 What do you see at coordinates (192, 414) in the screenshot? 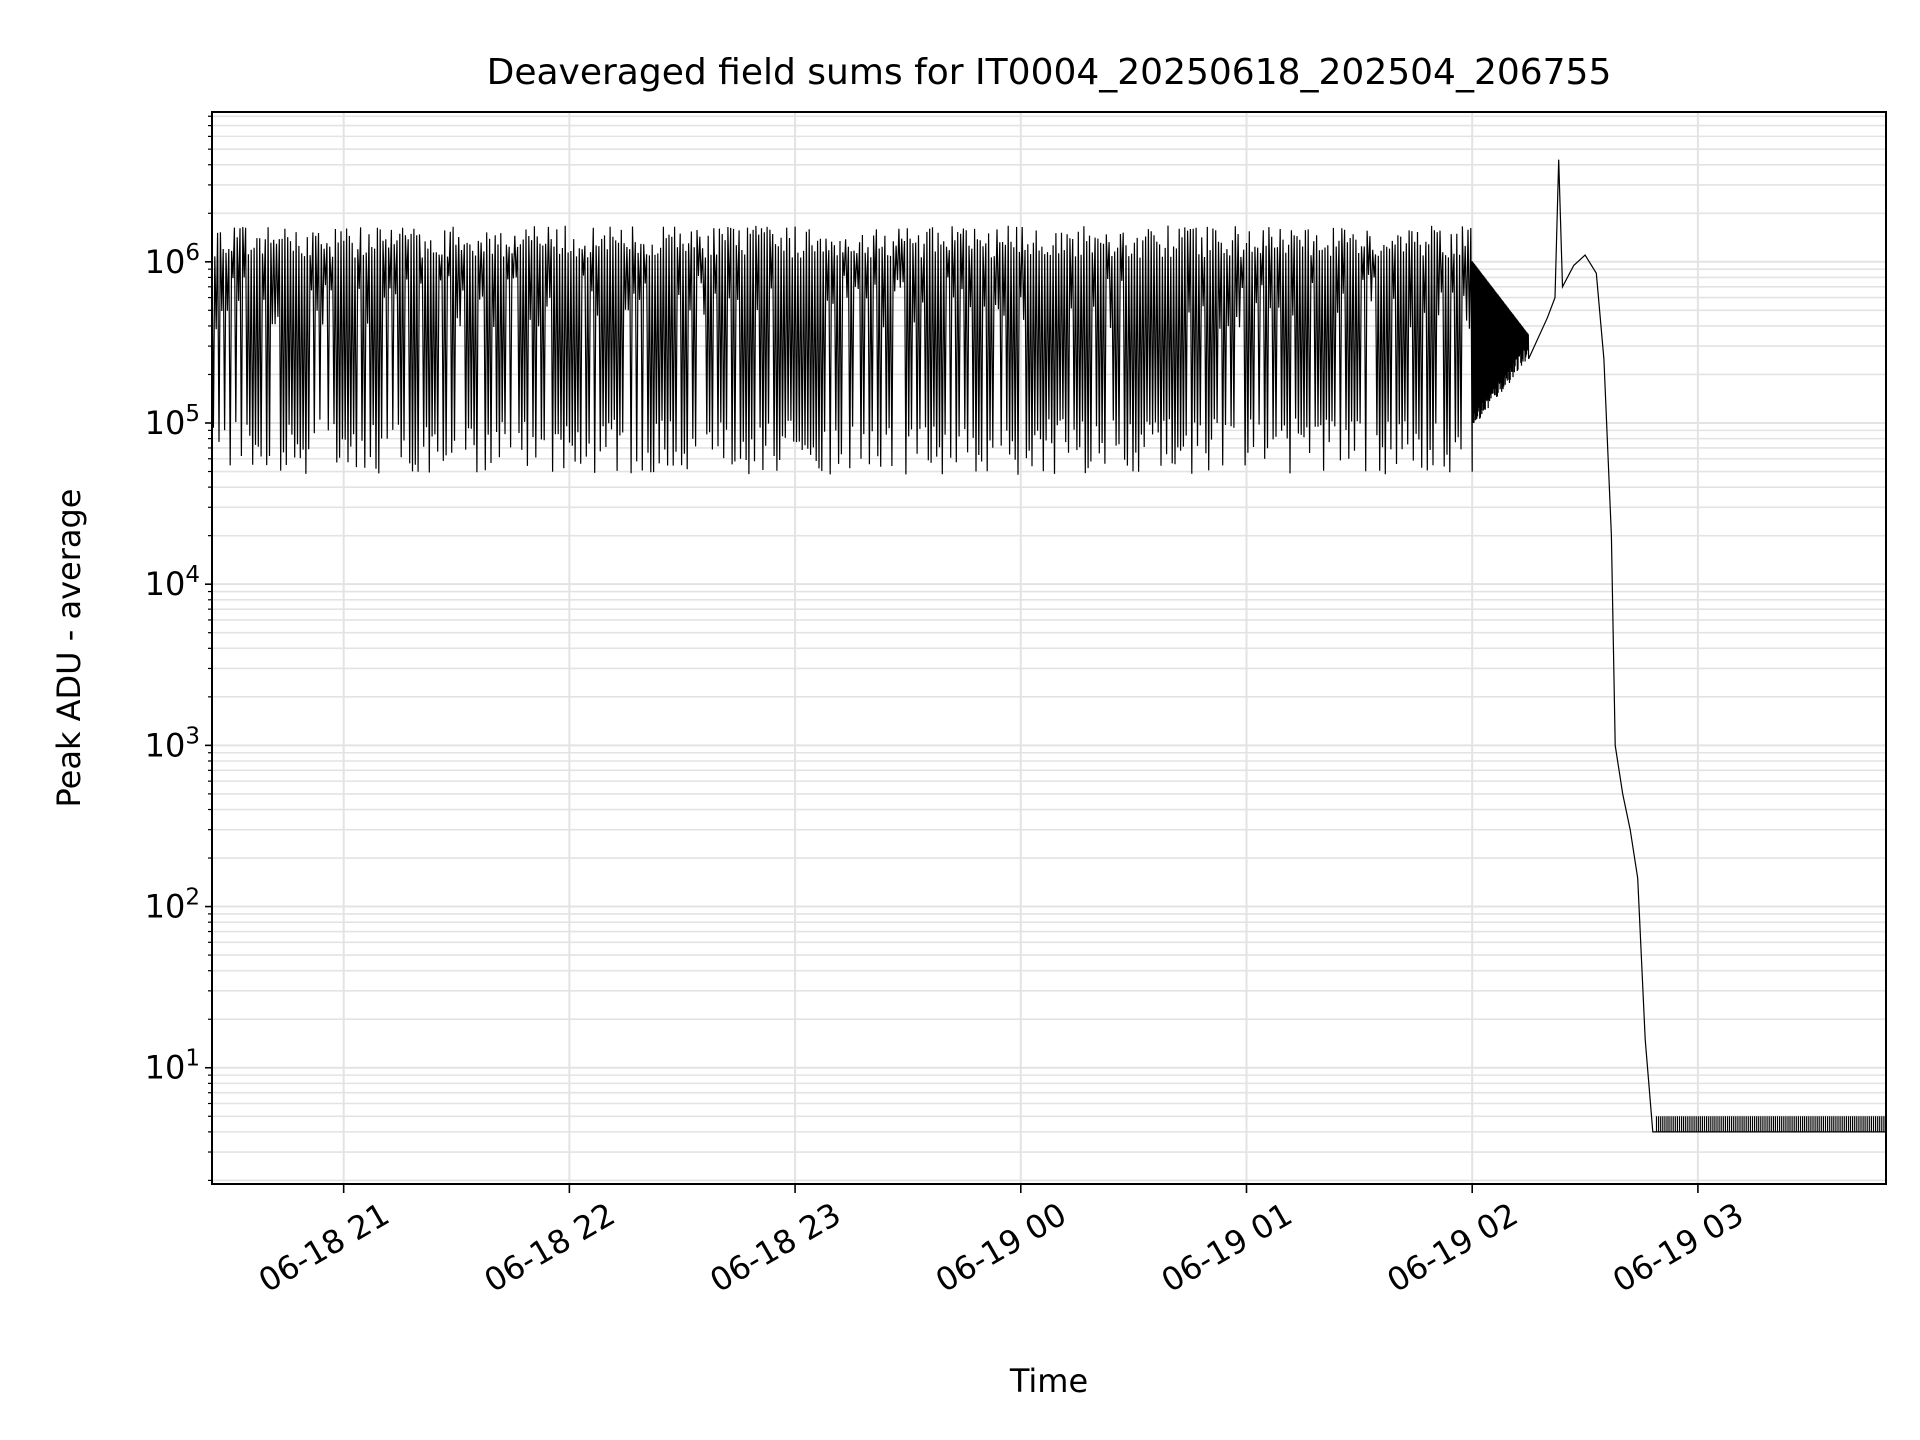
I see `y-tick-exponent: 5` at bounding box center [192, 414].